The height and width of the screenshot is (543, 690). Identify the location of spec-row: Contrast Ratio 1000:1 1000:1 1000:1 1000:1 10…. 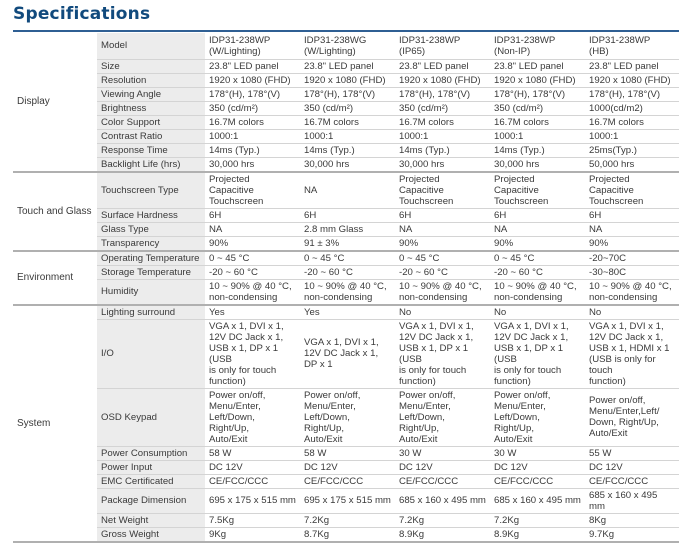
(346, 136).